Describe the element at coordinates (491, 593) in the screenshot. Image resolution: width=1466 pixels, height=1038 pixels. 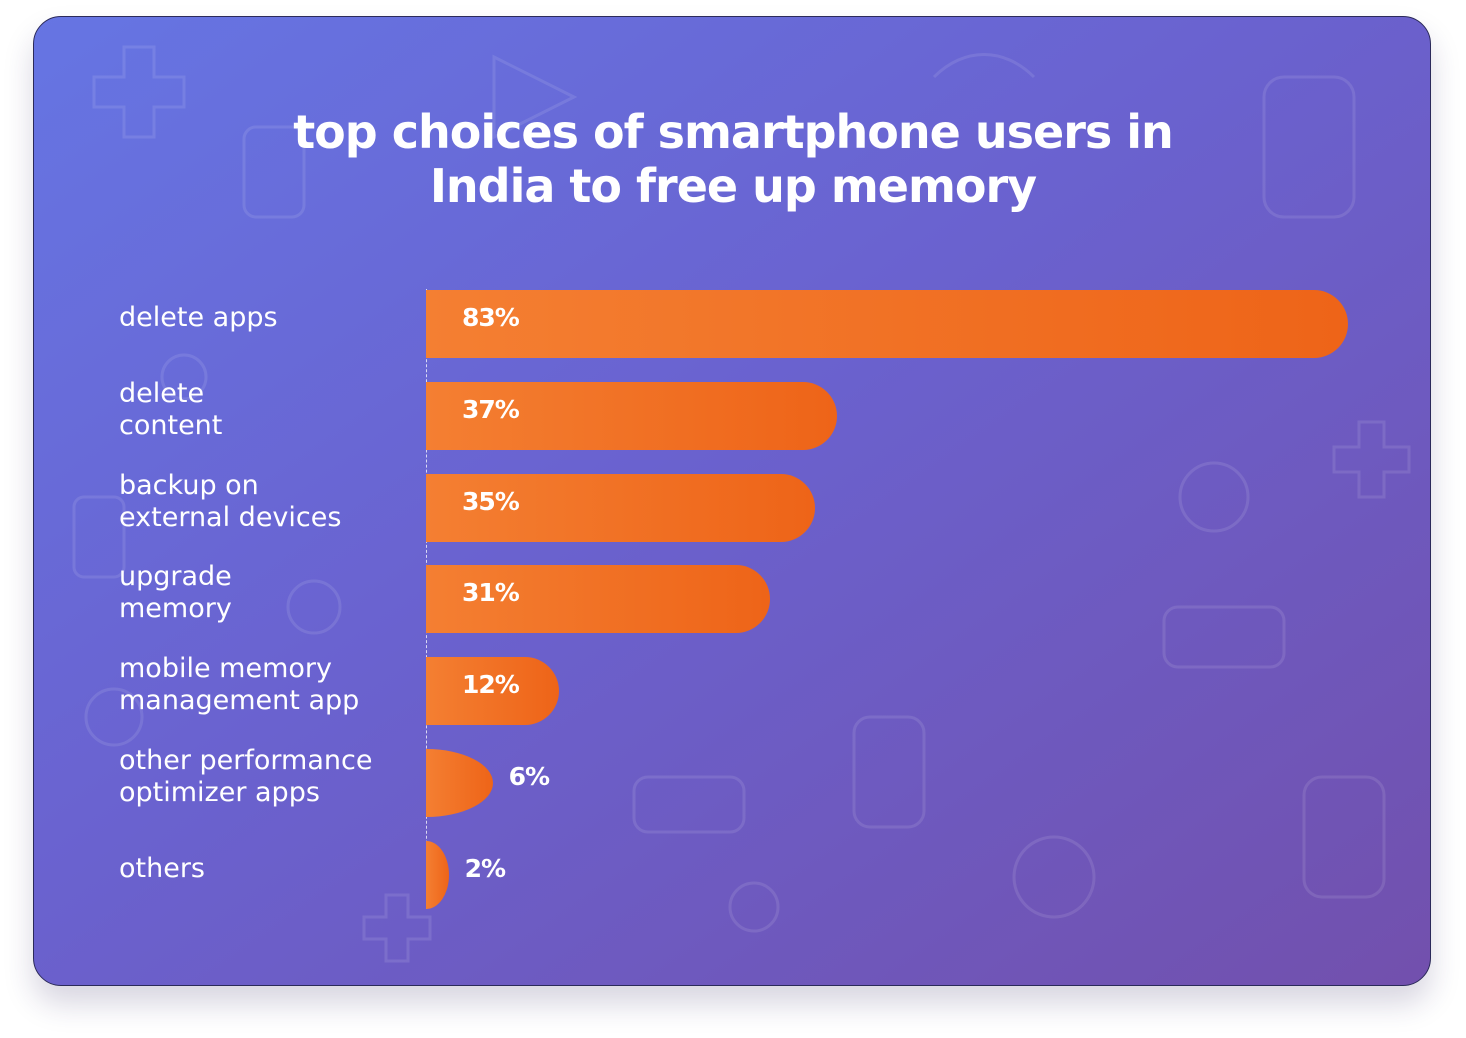
I see `bar-value-label-3: 31%` at that location.